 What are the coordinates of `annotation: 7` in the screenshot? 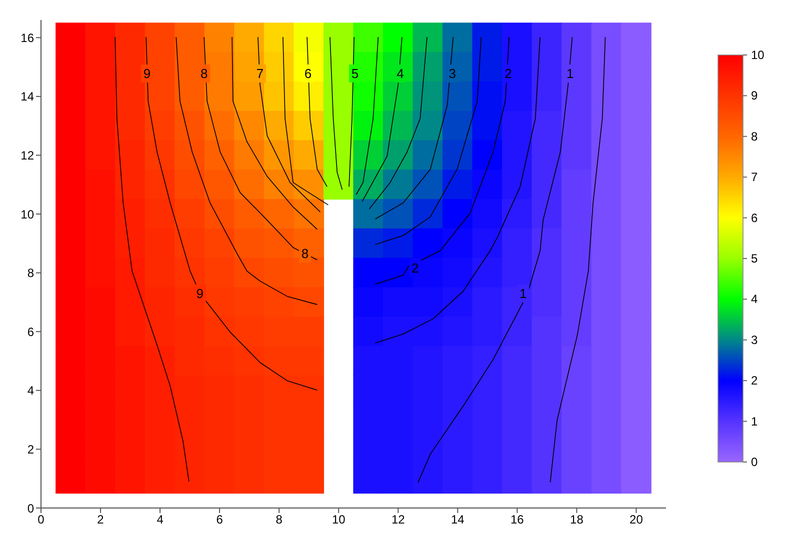 It's located at (260, 74).